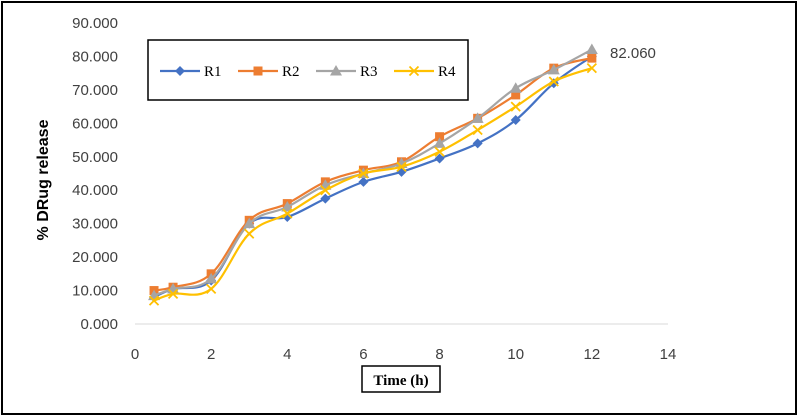 Image resolution: width=800 pixels, height=418 pixels. I want to click on legend-label: R4, so click(447, 72).